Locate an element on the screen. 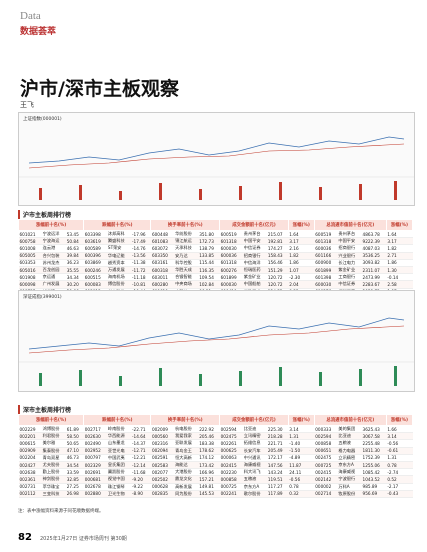 This screenshot has width=427, height=552. table-cell: -12.21 is located at coordinates (141, 458).